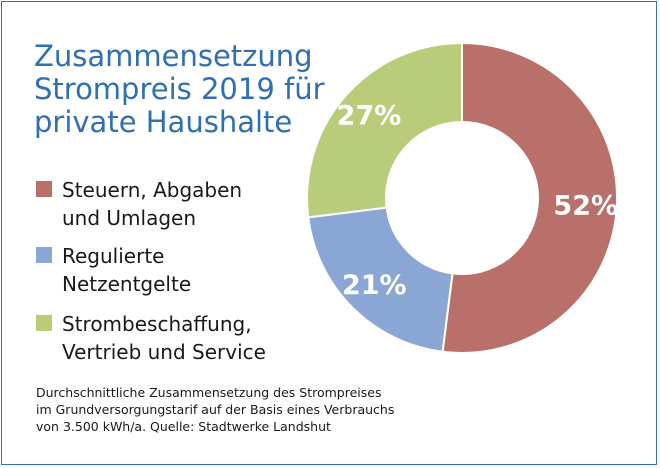 The width and height of the screenshot is (660, 468). What do you see at coordinates (164, 352) in the screenshot?
I see `legend-label-procurement-line-2: Vertrieb und Service` at bounding box center [164, 352].